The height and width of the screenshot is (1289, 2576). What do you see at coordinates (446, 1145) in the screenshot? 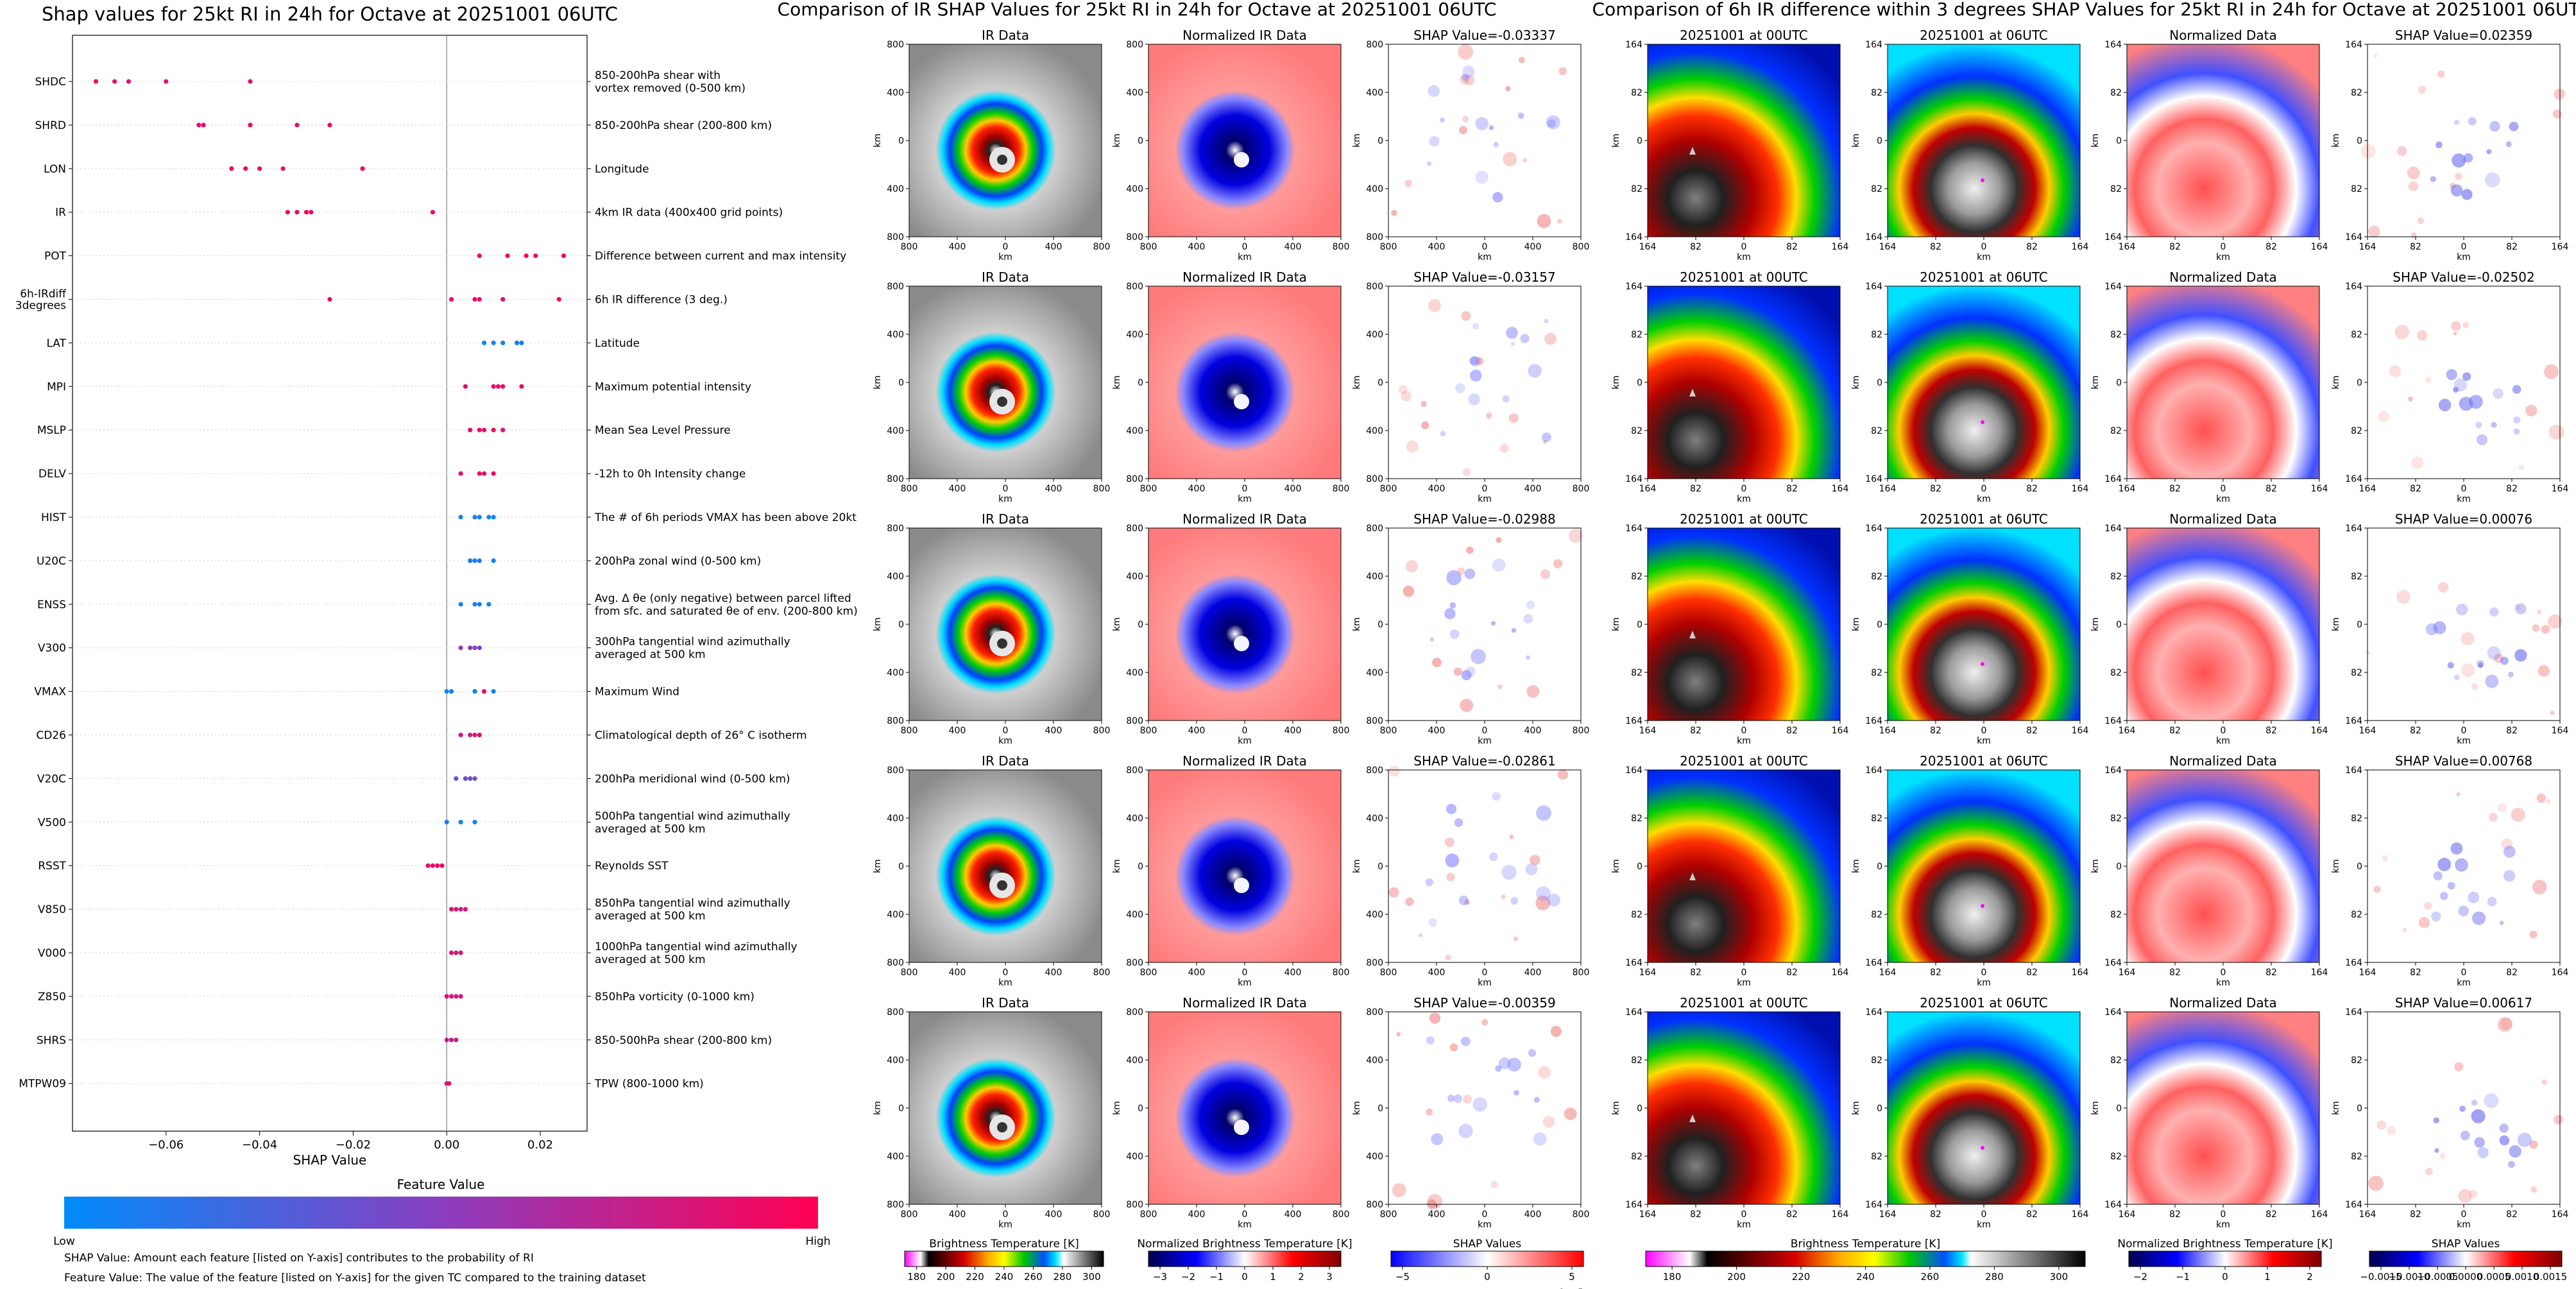
I see `x-tick-label: 0.00` at bounding box center [446, 1145].